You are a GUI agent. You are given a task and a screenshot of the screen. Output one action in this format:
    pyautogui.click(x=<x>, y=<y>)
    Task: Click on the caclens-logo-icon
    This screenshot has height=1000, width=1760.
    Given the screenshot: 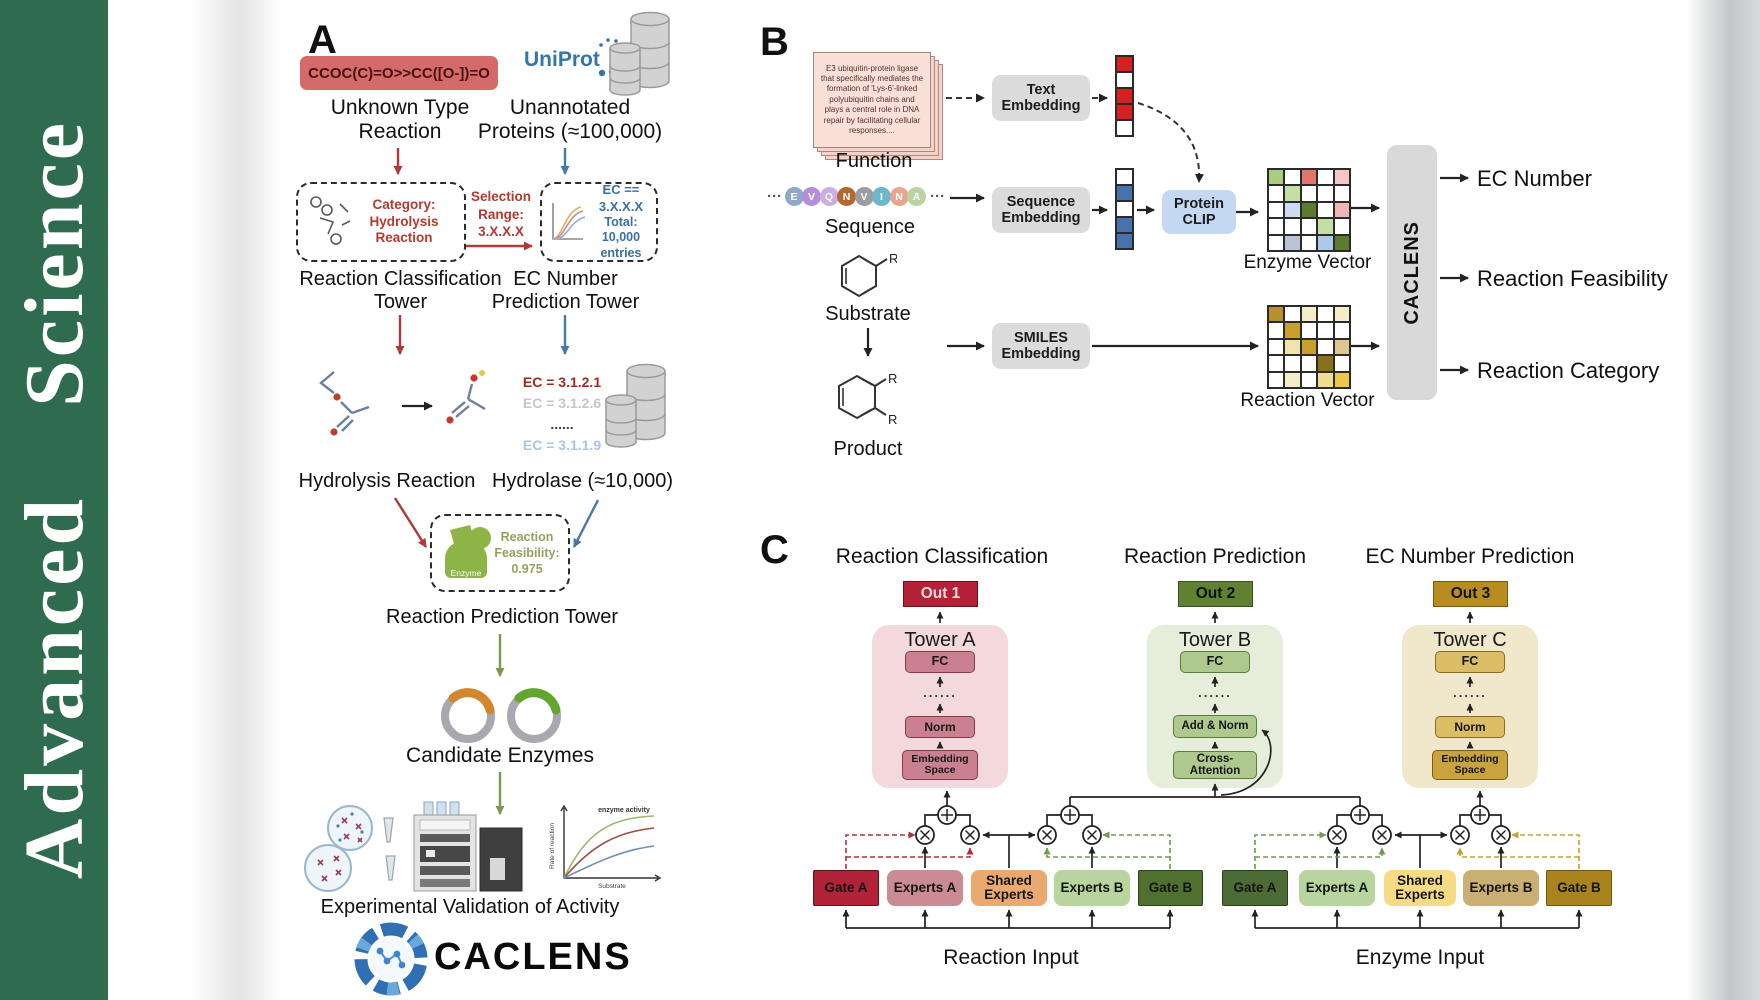 What is the action you would take?
    pyautogui.click(x=391, y=959)
    